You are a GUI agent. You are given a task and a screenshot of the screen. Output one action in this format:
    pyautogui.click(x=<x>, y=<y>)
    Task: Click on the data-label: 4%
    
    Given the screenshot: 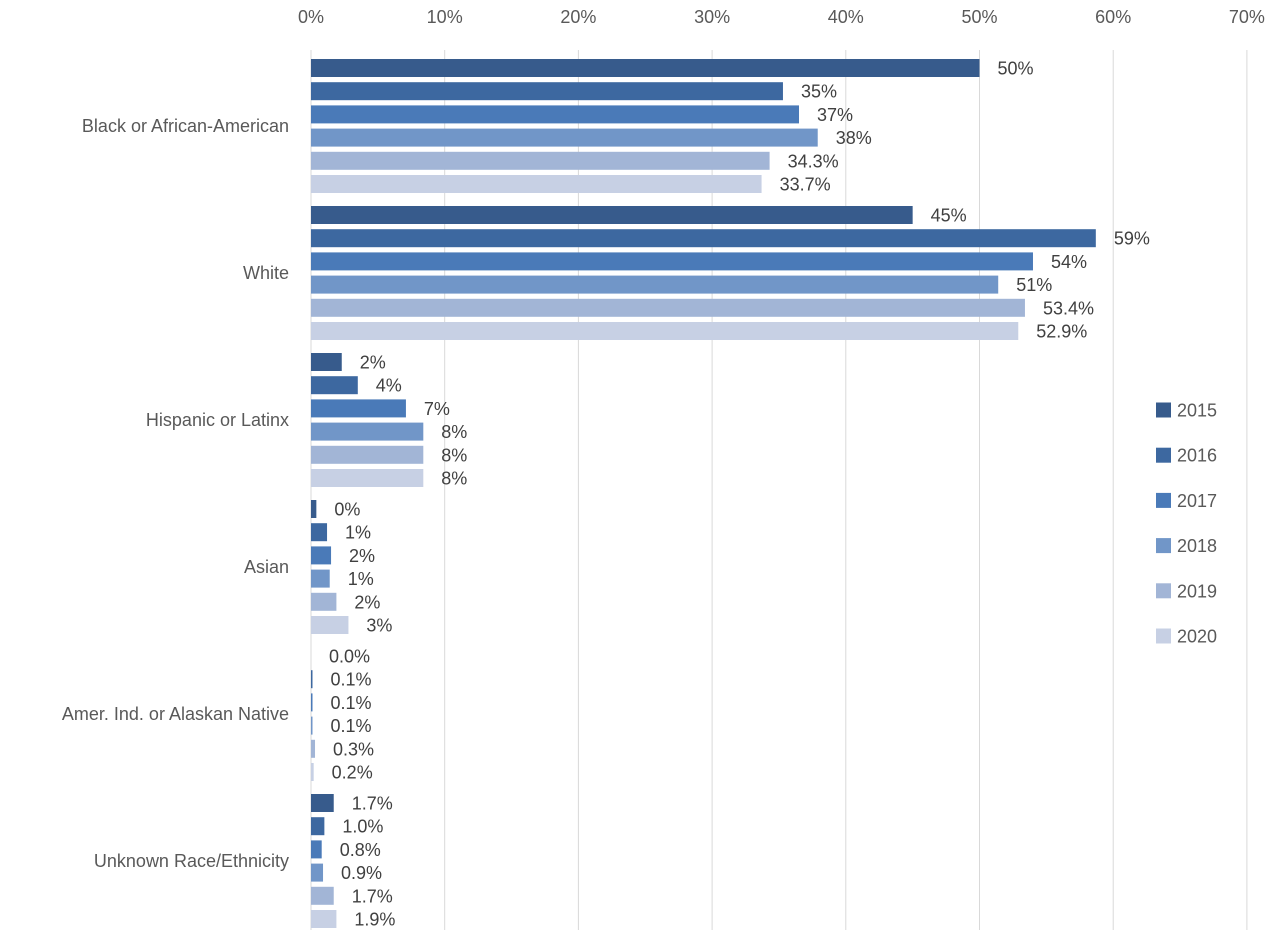 What is the action you would take?
    pyautogui.click(x=389, y=386)
    